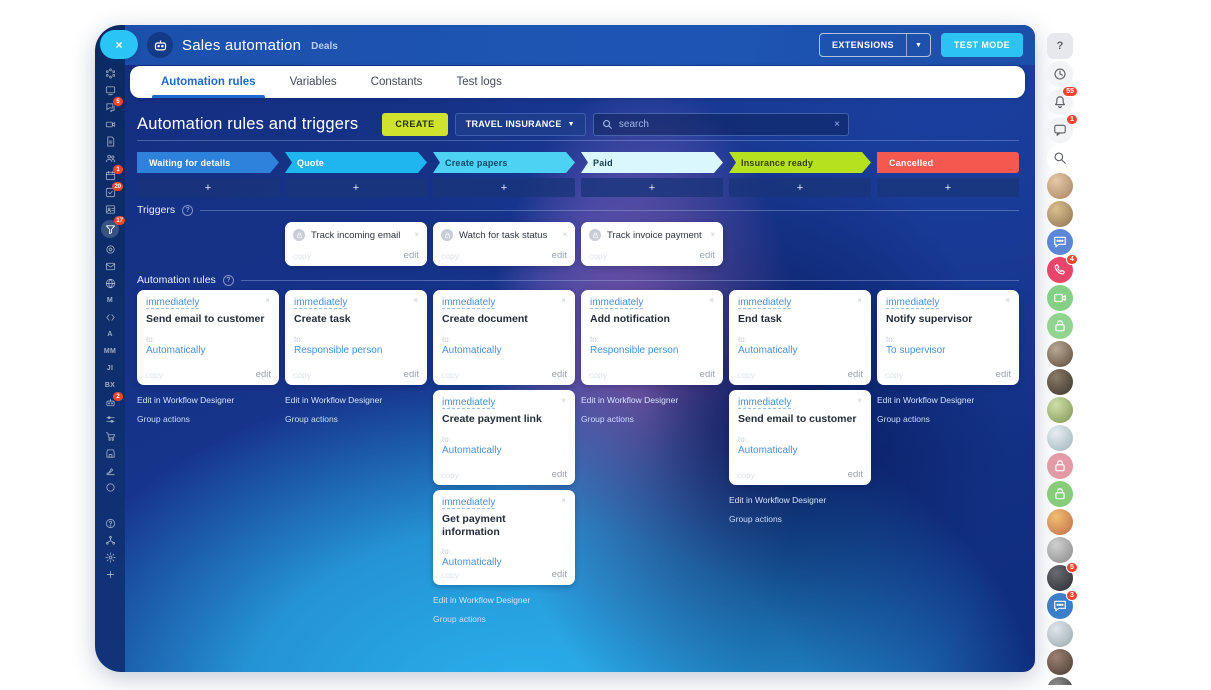 The height and width of the screenshot is (690, 1211). What do you see at coordinates (1062, 604) in the screenshot?
I see `group-chat-icon: 3` at bounding box center [1062, 604].